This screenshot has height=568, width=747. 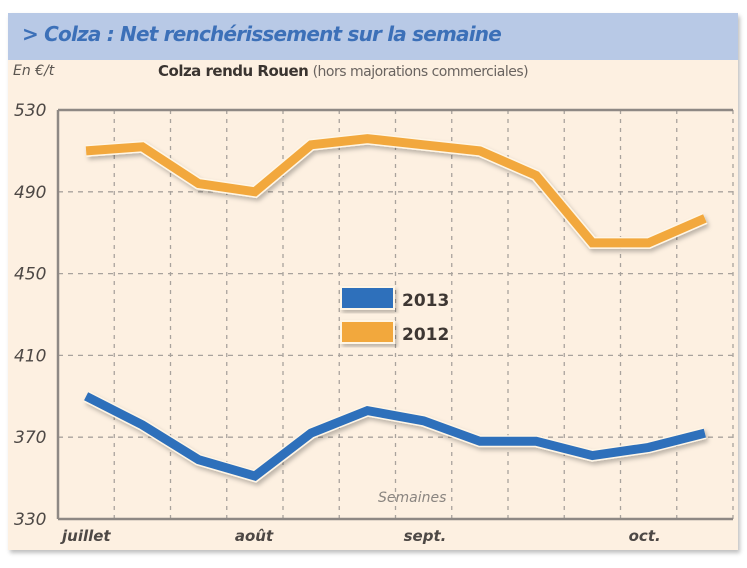 I want to click on chart-title-main: Colza rendu Rouen, so click(x=233, y=71).